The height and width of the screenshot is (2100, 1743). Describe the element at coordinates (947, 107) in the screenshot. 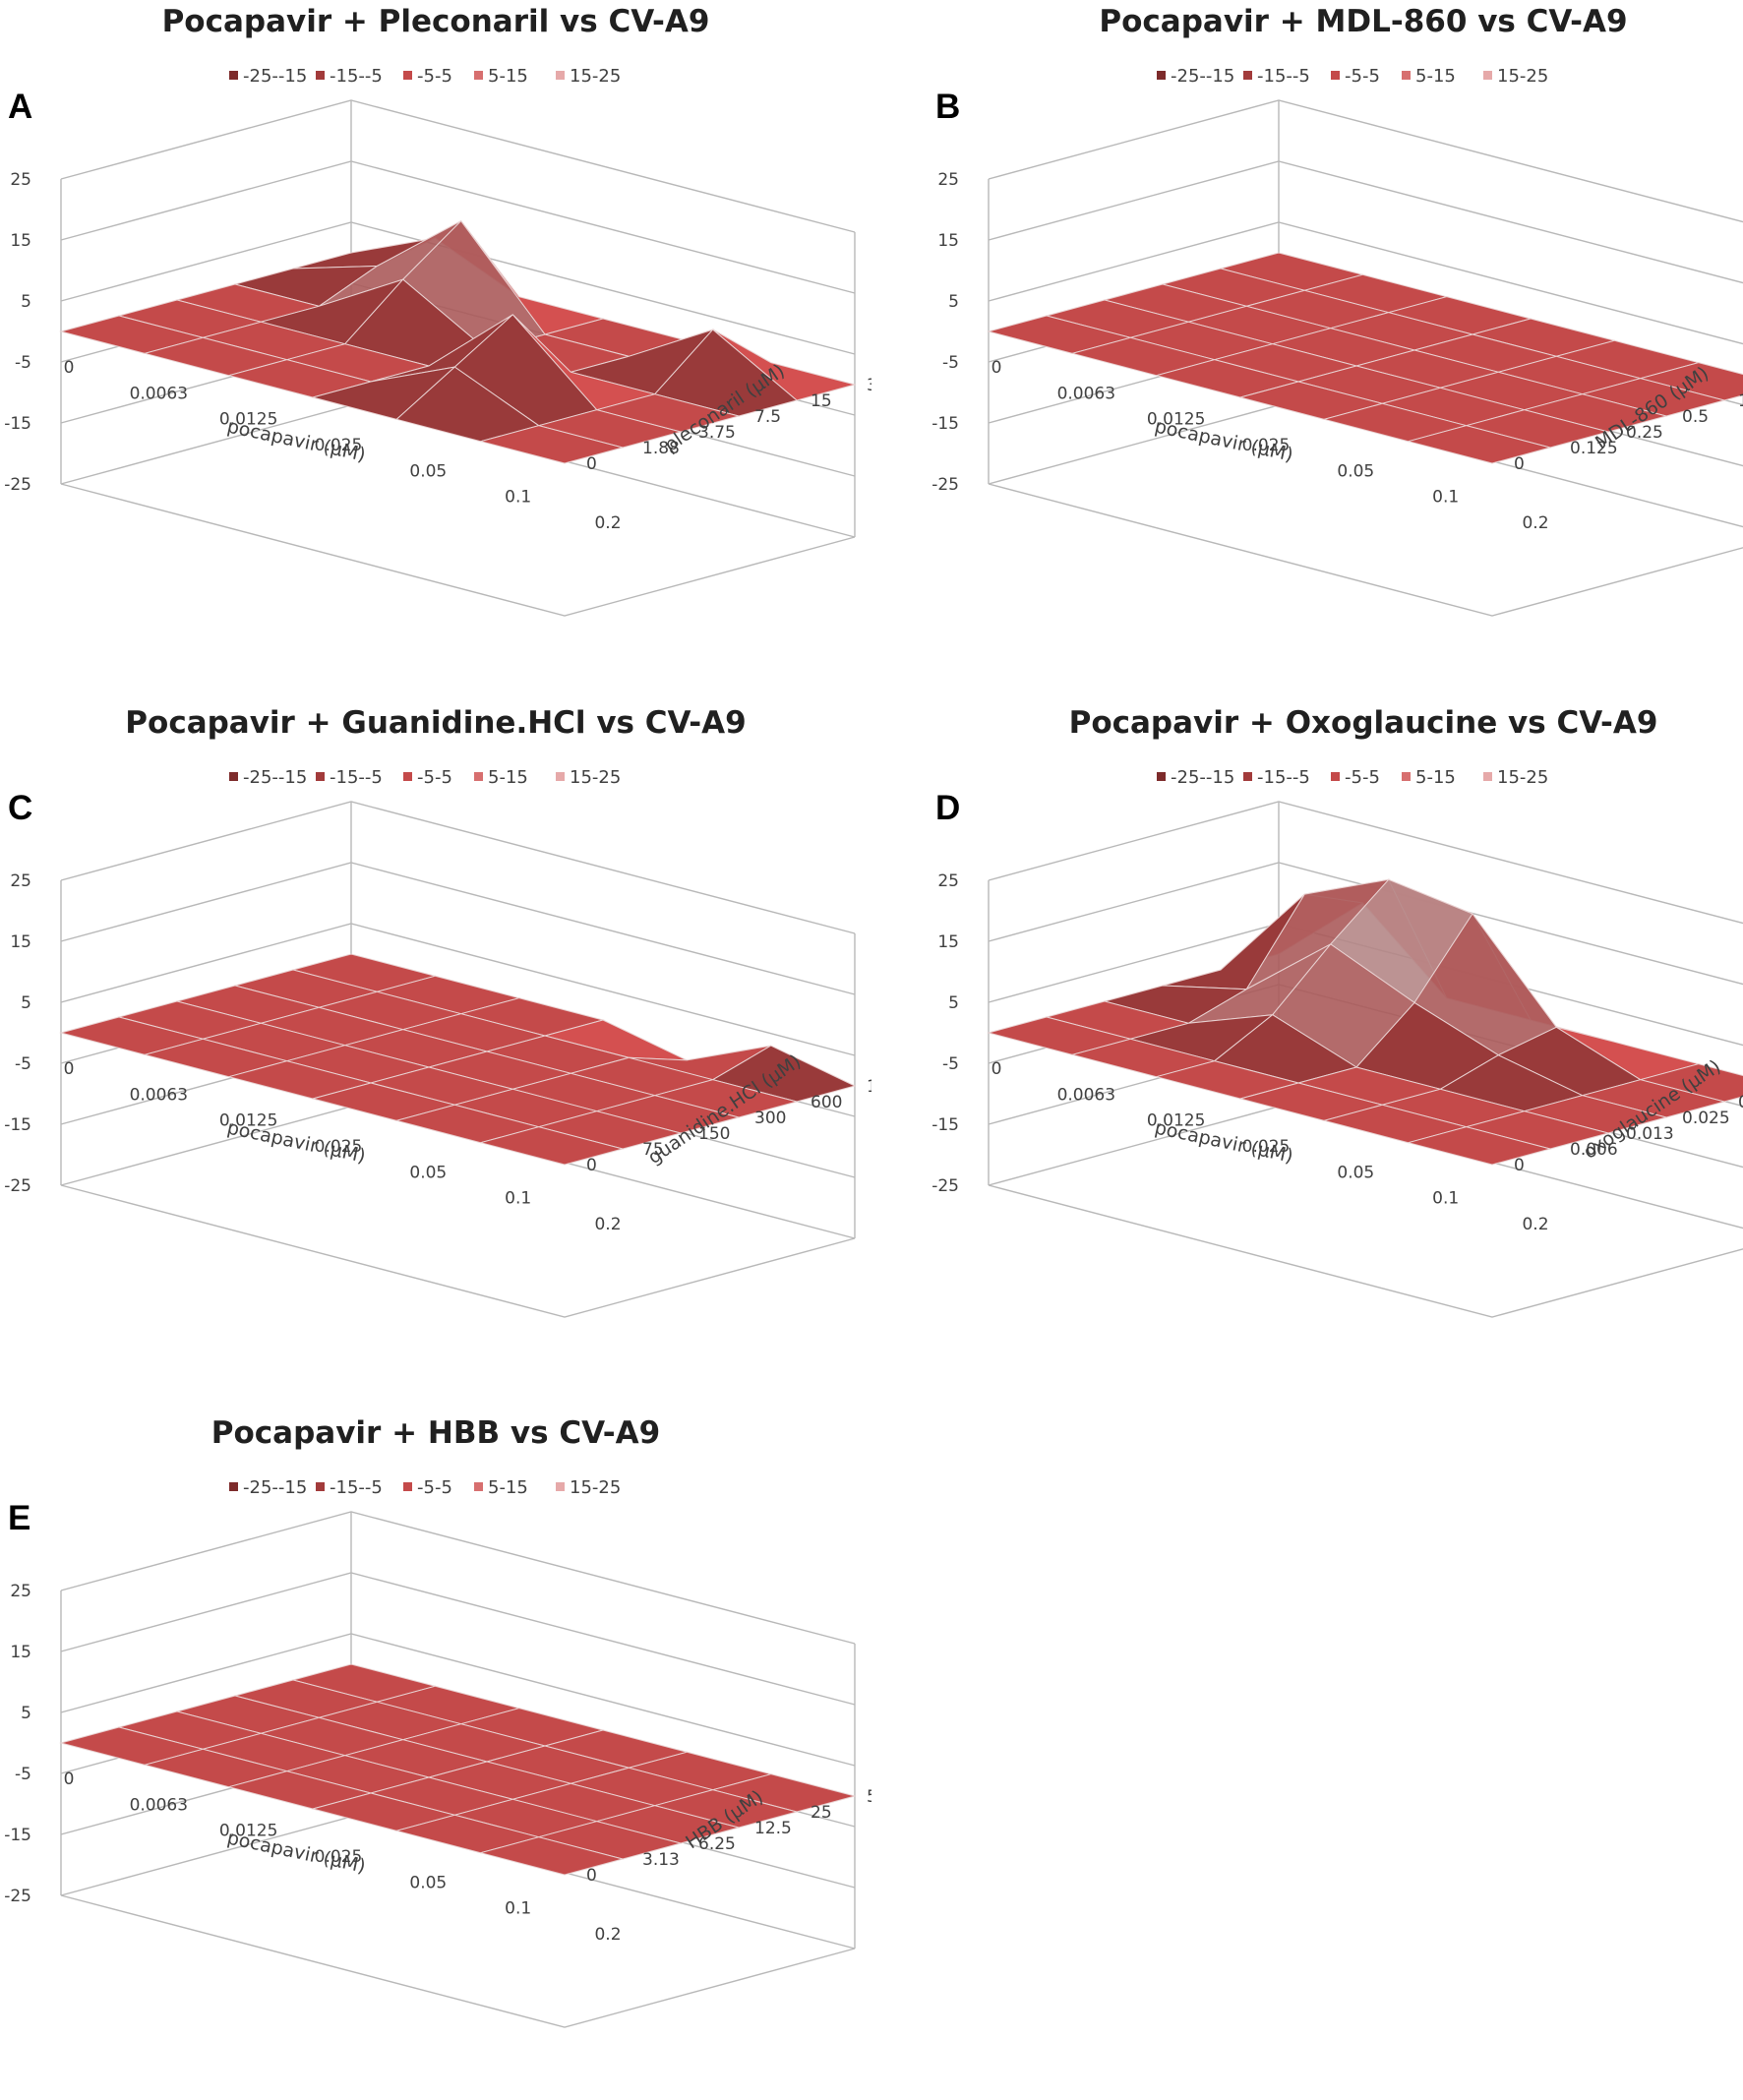

I see `panel-letter: B` at that location.